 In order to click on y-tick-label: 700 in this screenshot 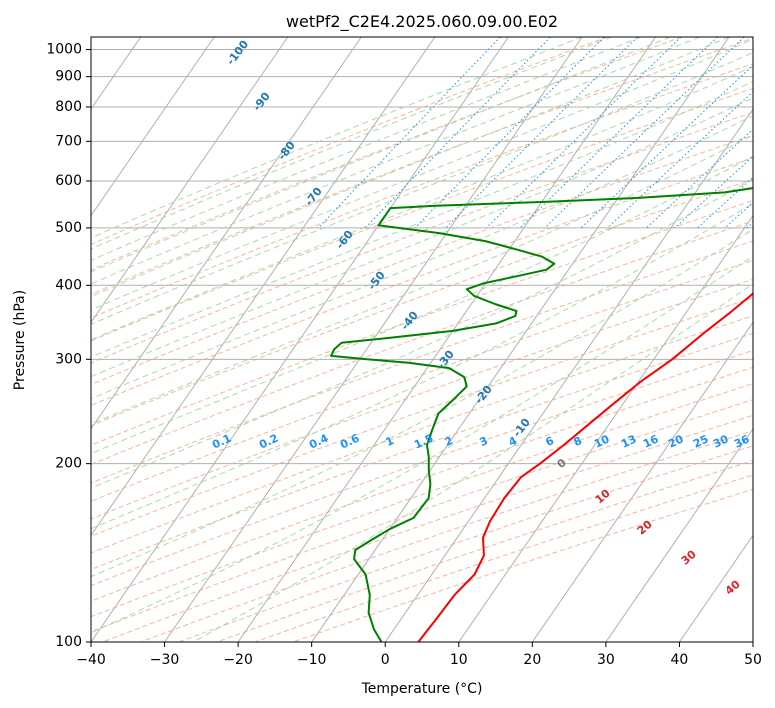, I will do `click(68, 141)`.